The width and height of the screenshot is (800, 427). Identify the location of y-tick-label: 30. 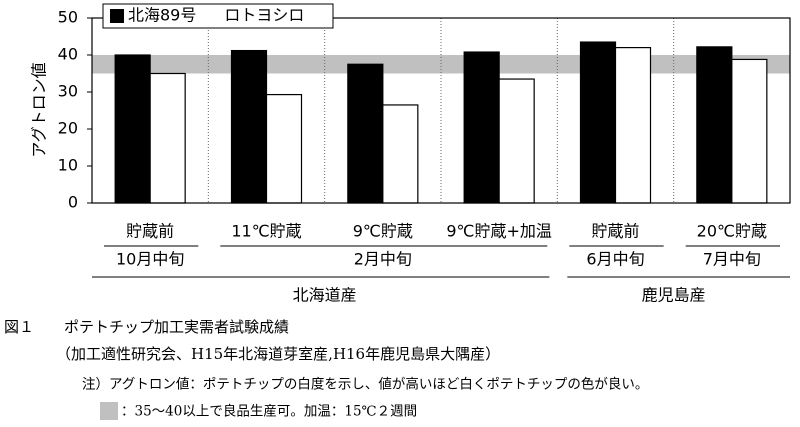
(68, 91).